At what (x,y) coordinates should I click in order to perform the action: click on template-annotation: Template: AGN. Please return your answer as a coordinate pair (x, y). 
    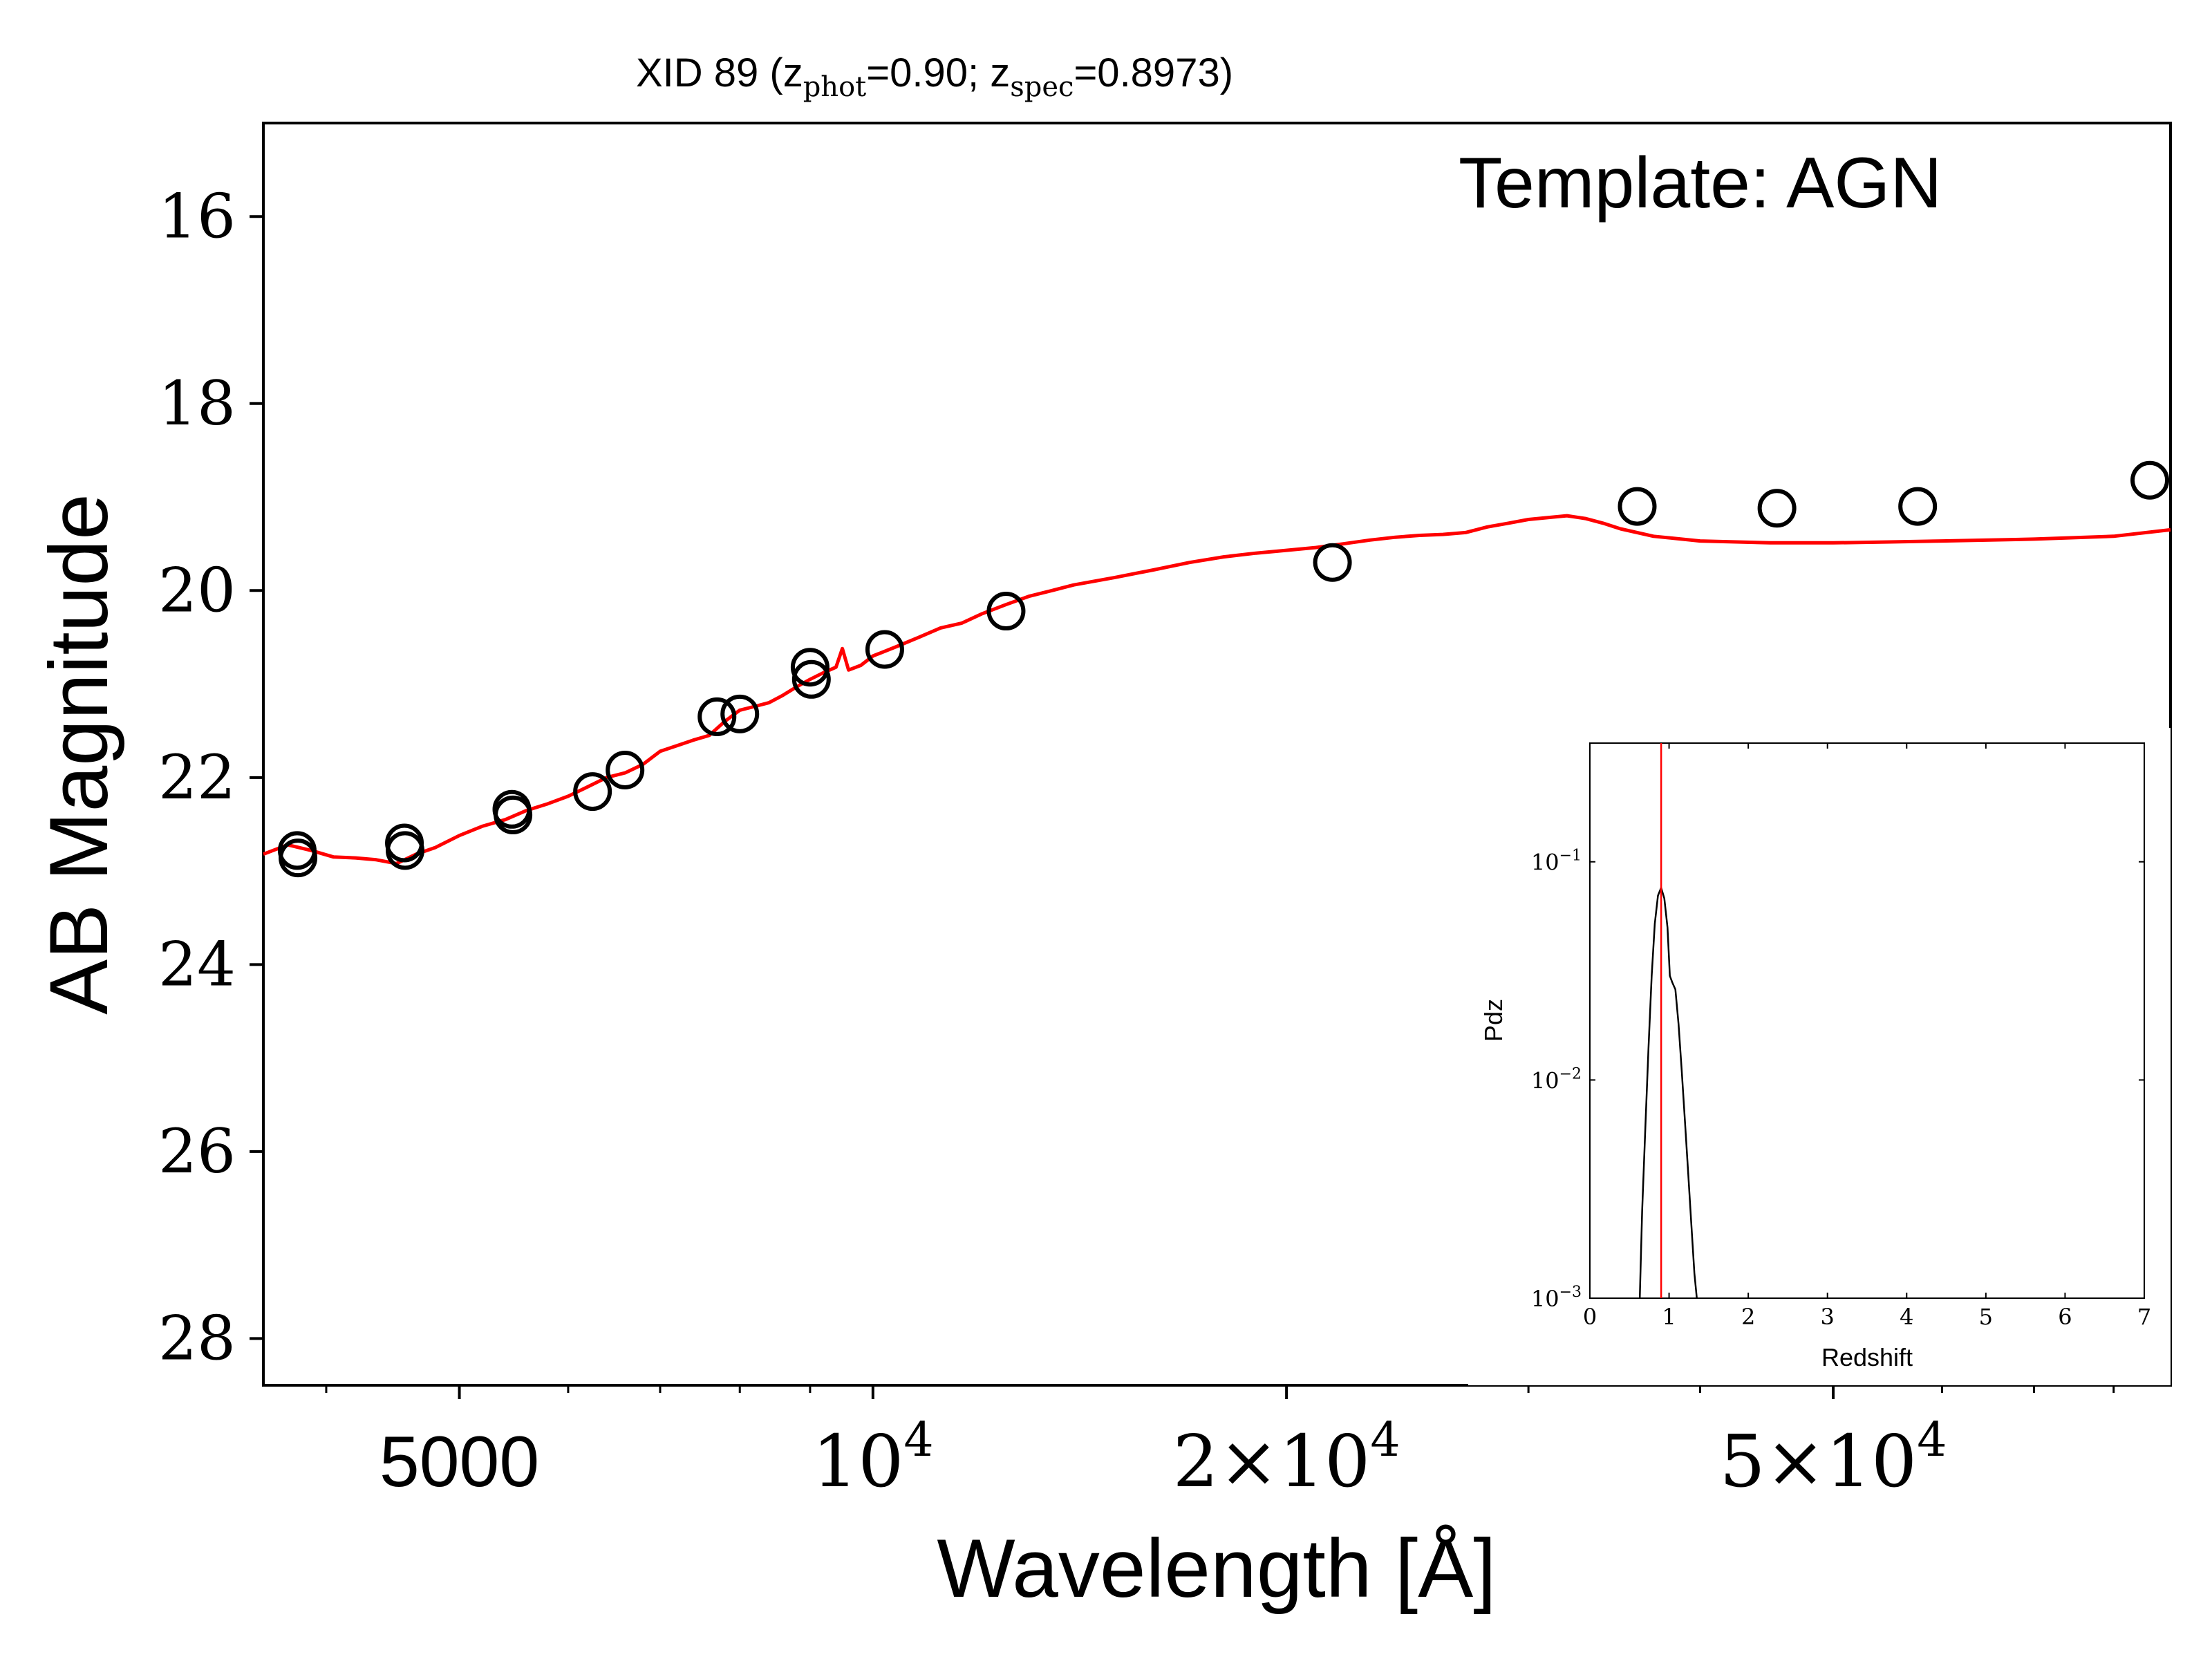
    Looking at the image, I should click on (1700, 183).